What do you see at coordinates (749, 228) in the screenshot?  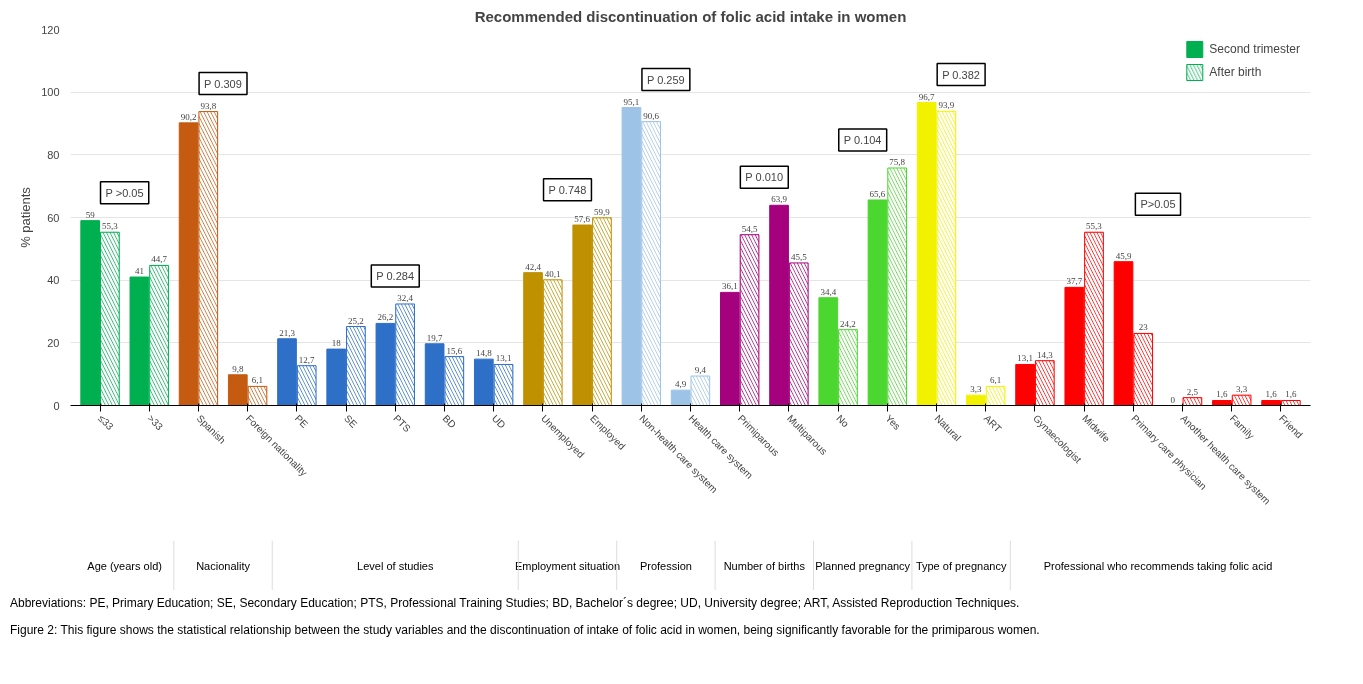 I see `data-label: 54,5` at bounding box center [749, 228].